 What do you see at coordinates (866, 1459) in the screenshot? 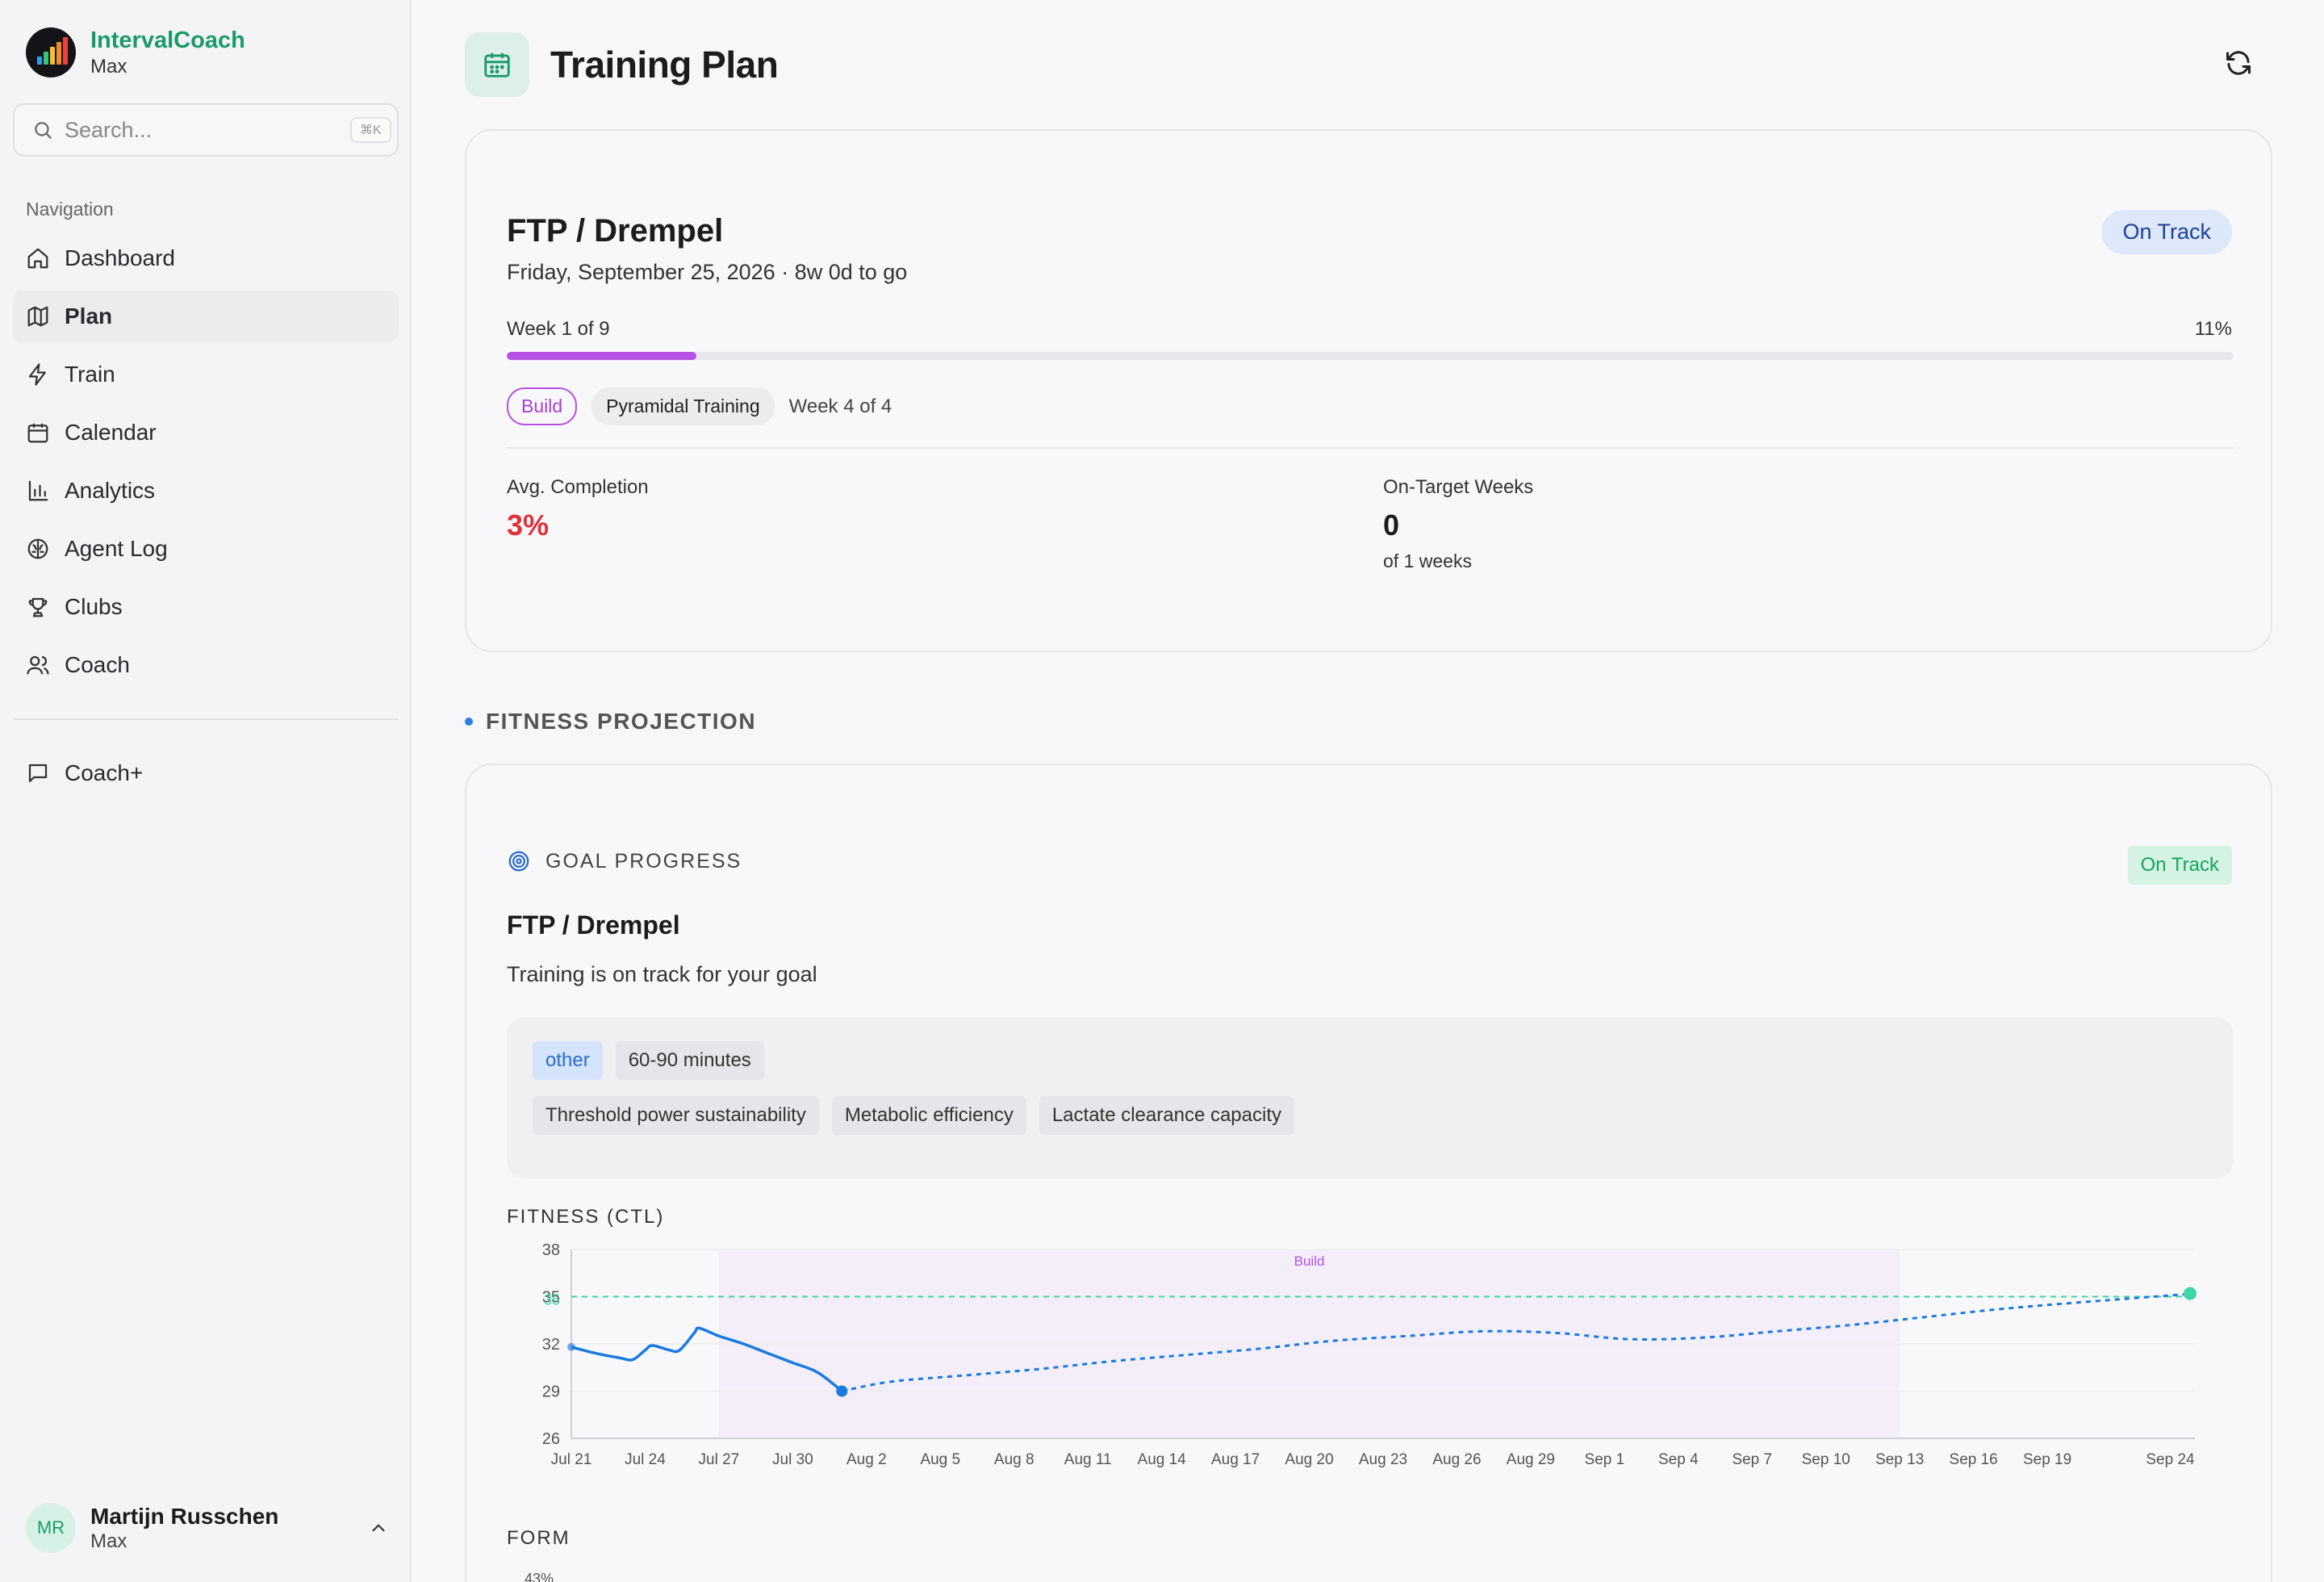
I see `x-tick-label: Aug 2` at bounding box center [866, 1459].